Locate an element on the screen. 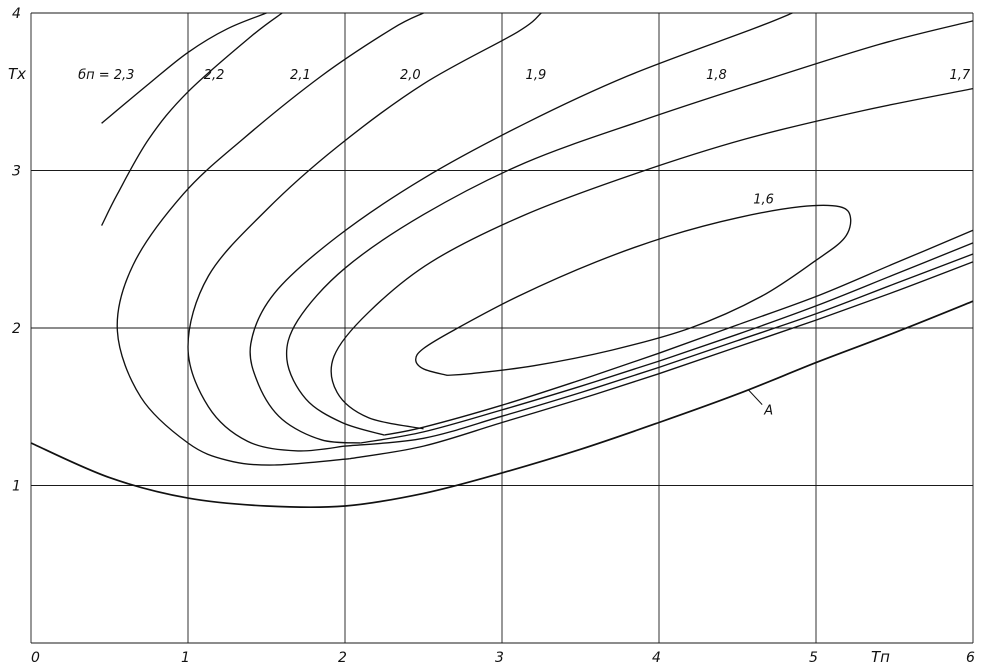 Image resolution: width=981 pixels, height=666 pixels. x-tick-label-1: 1 is located at coordinates (185, 658).